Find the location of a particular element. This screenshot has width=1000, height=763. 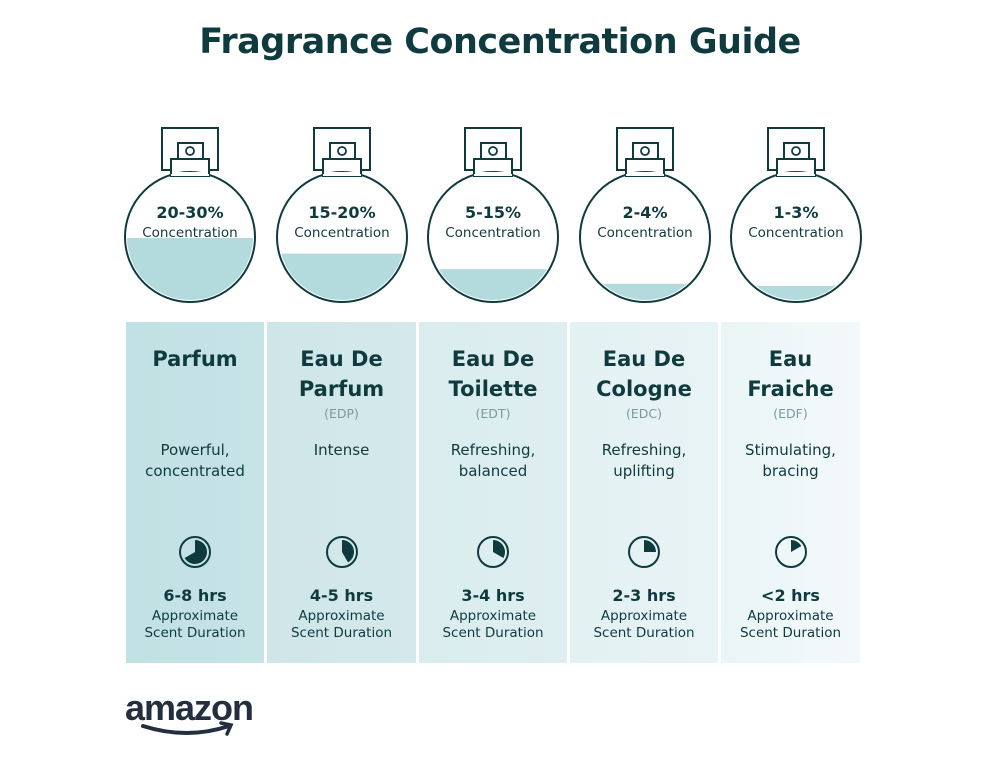

concentration-percent: 15-20% is located at coordinates (342, 212).